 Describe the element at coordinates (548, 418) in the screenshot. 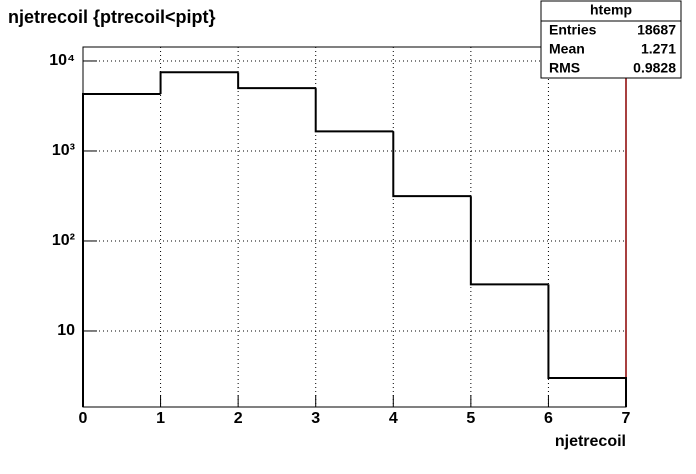

I see `x-tick-label: 6` at that location.